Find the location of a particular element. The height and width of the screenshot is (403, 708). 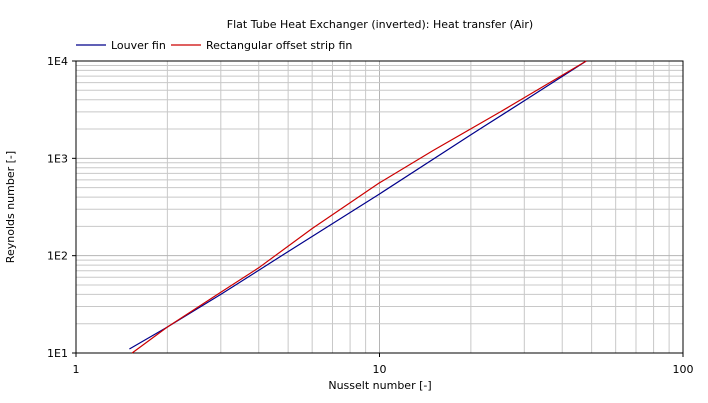

x-tick-label: 10 is located at coordinates (380, 369).